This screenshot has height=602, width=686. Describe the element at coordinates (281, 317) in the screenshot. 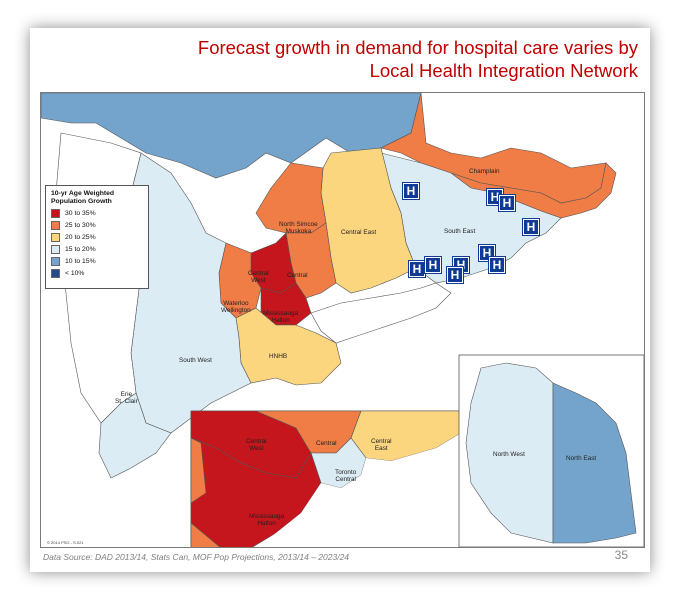

I see `label-mississauga: Mississauga Halton` at that location.